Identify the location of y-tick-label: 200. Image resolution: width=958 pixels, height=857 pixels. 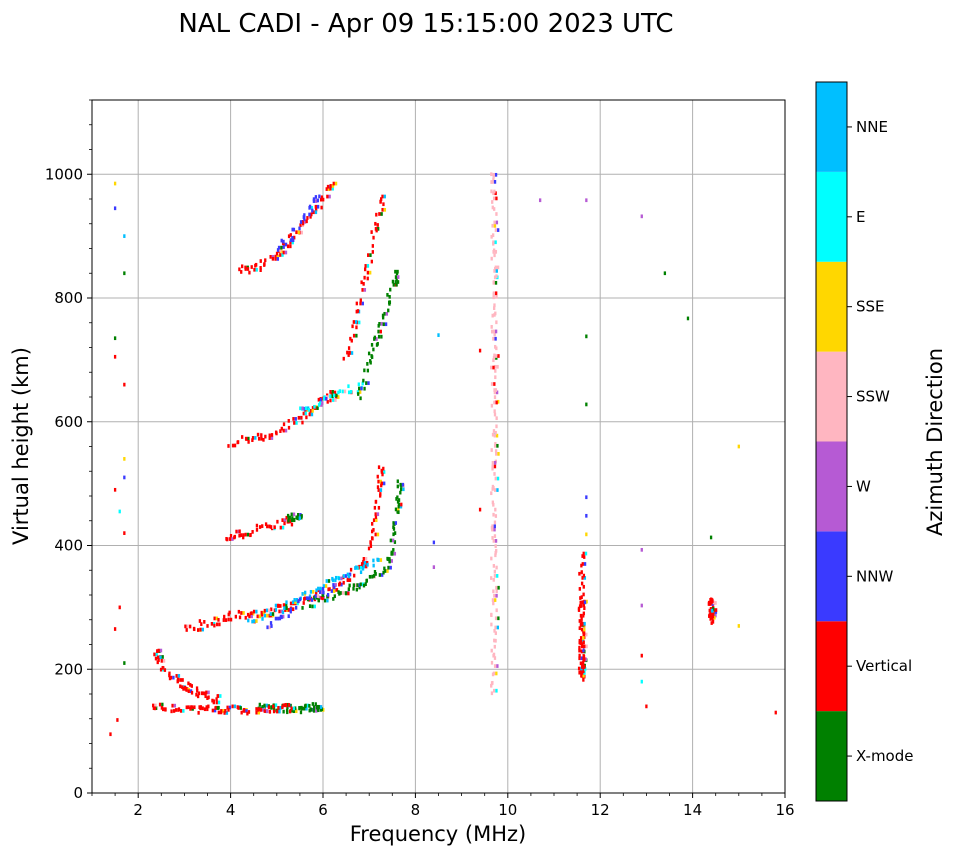
(68, 669).